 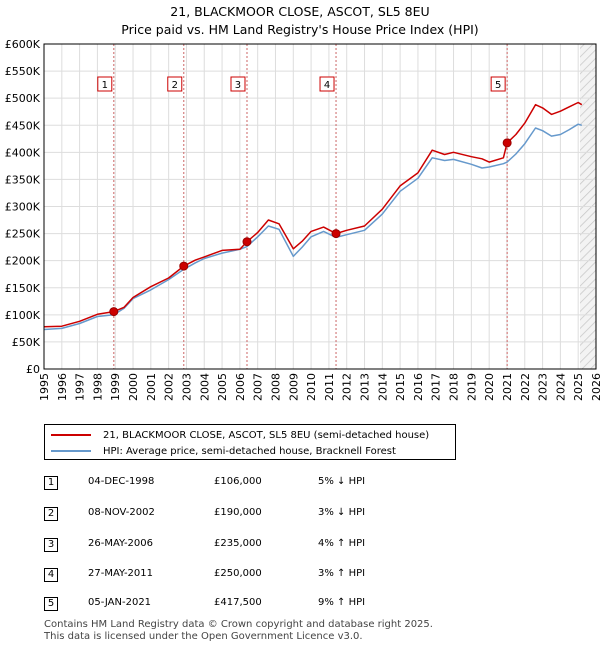 I want to click on x-tick-label: 2019, so click(x=471, y=387).